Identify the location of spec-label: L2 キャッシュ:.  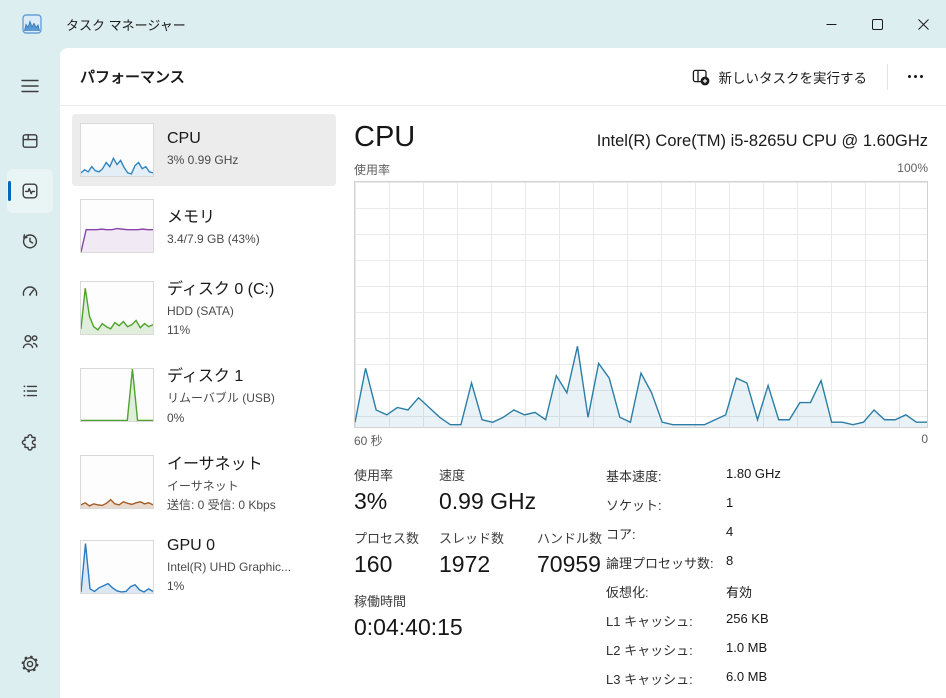
(649, 650).